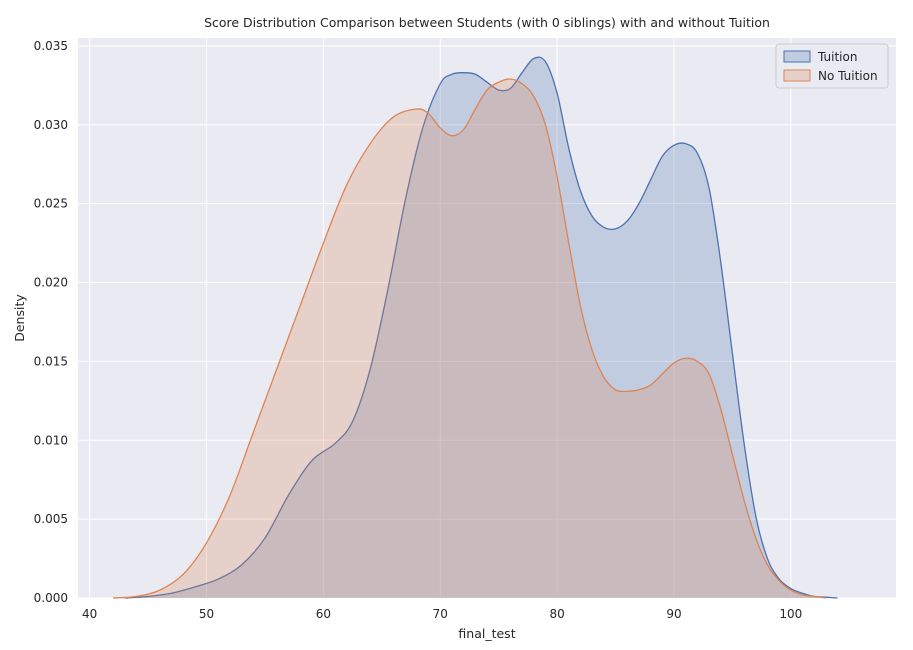 This screenshot has height=650, width=913. Describe the element at coordinates (323, 614) in the screenshot. I see `x-tick-label: 60` at that location.